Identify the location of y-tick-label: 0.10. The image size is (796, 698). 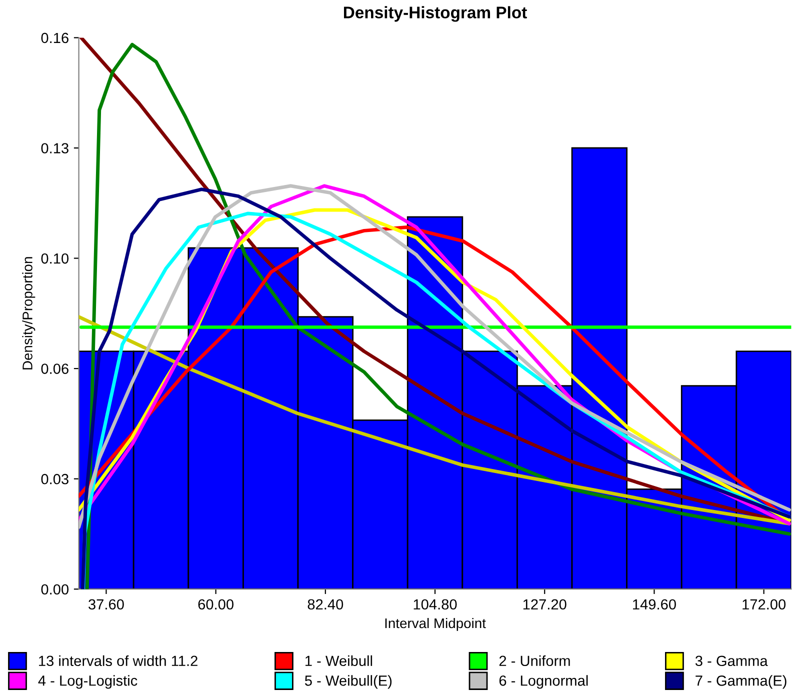
(55, 258).